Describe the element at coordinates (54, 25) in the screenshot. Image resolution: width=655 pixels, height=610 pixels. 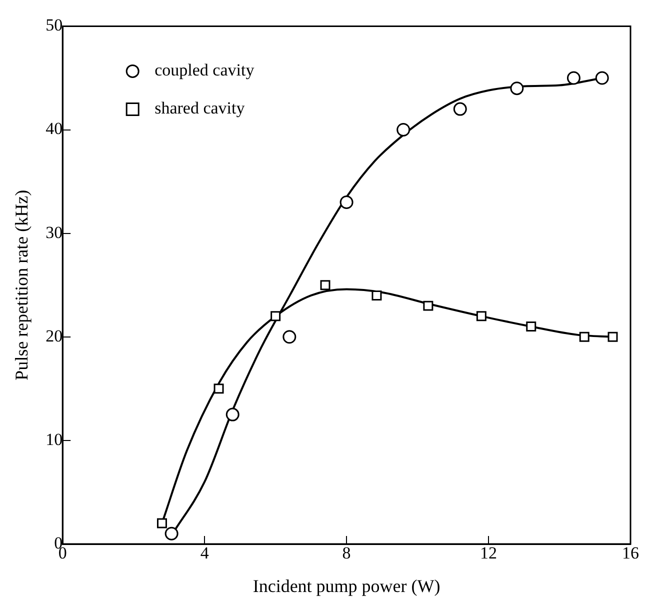
I see `y-tick-label: 50` at that location.